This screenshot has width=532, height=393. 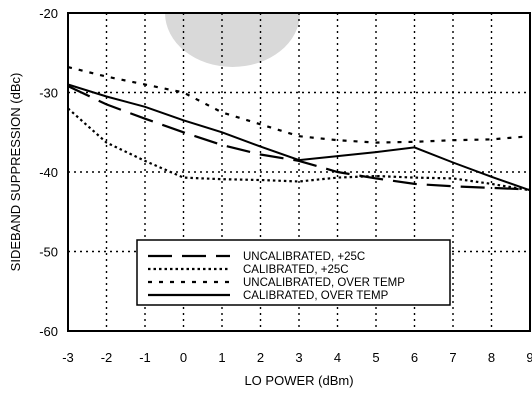 What do you see at coordinates (337, 357) in the screenshot?
I see `x-tick-label: 4` at bounding box center [337, 357].